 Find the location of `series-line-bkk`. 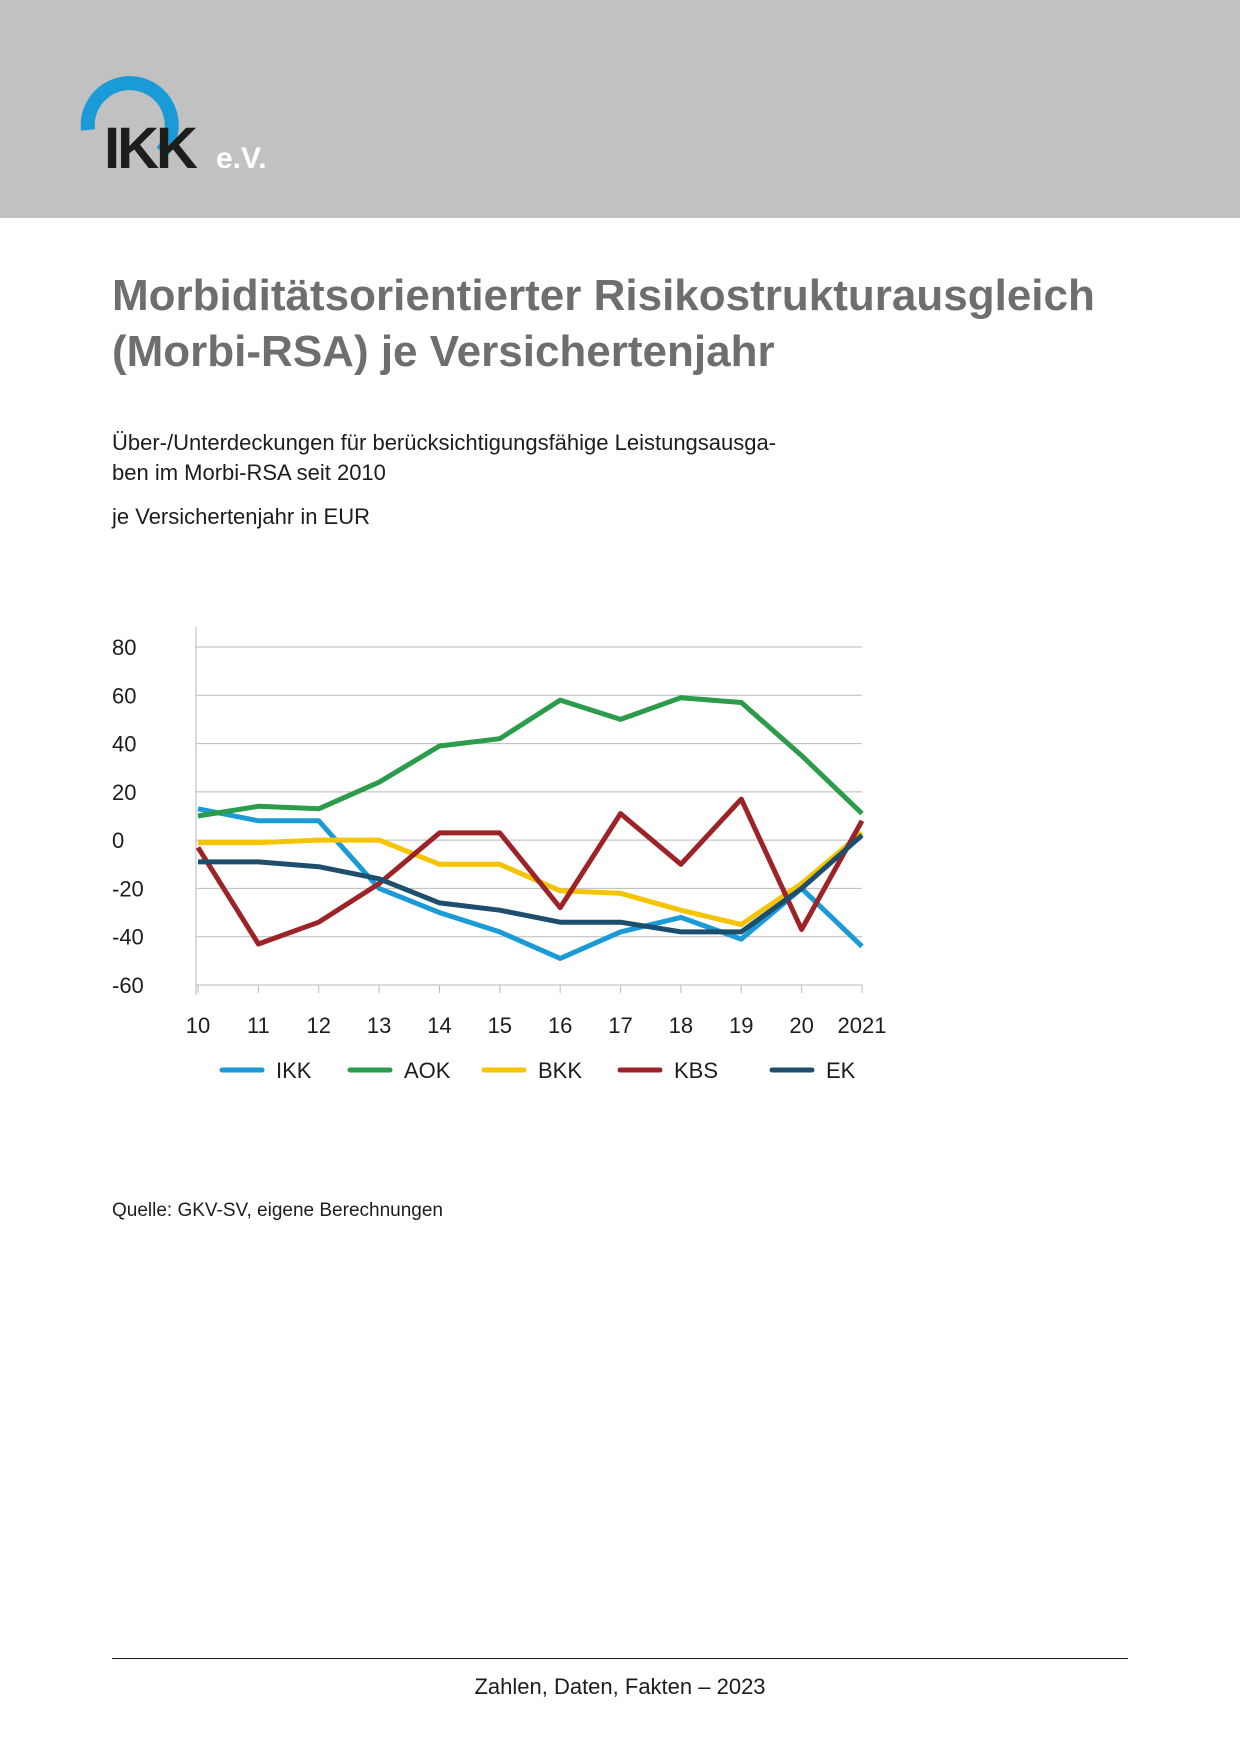

series-line-bkk is located at coordinates (531, 879).